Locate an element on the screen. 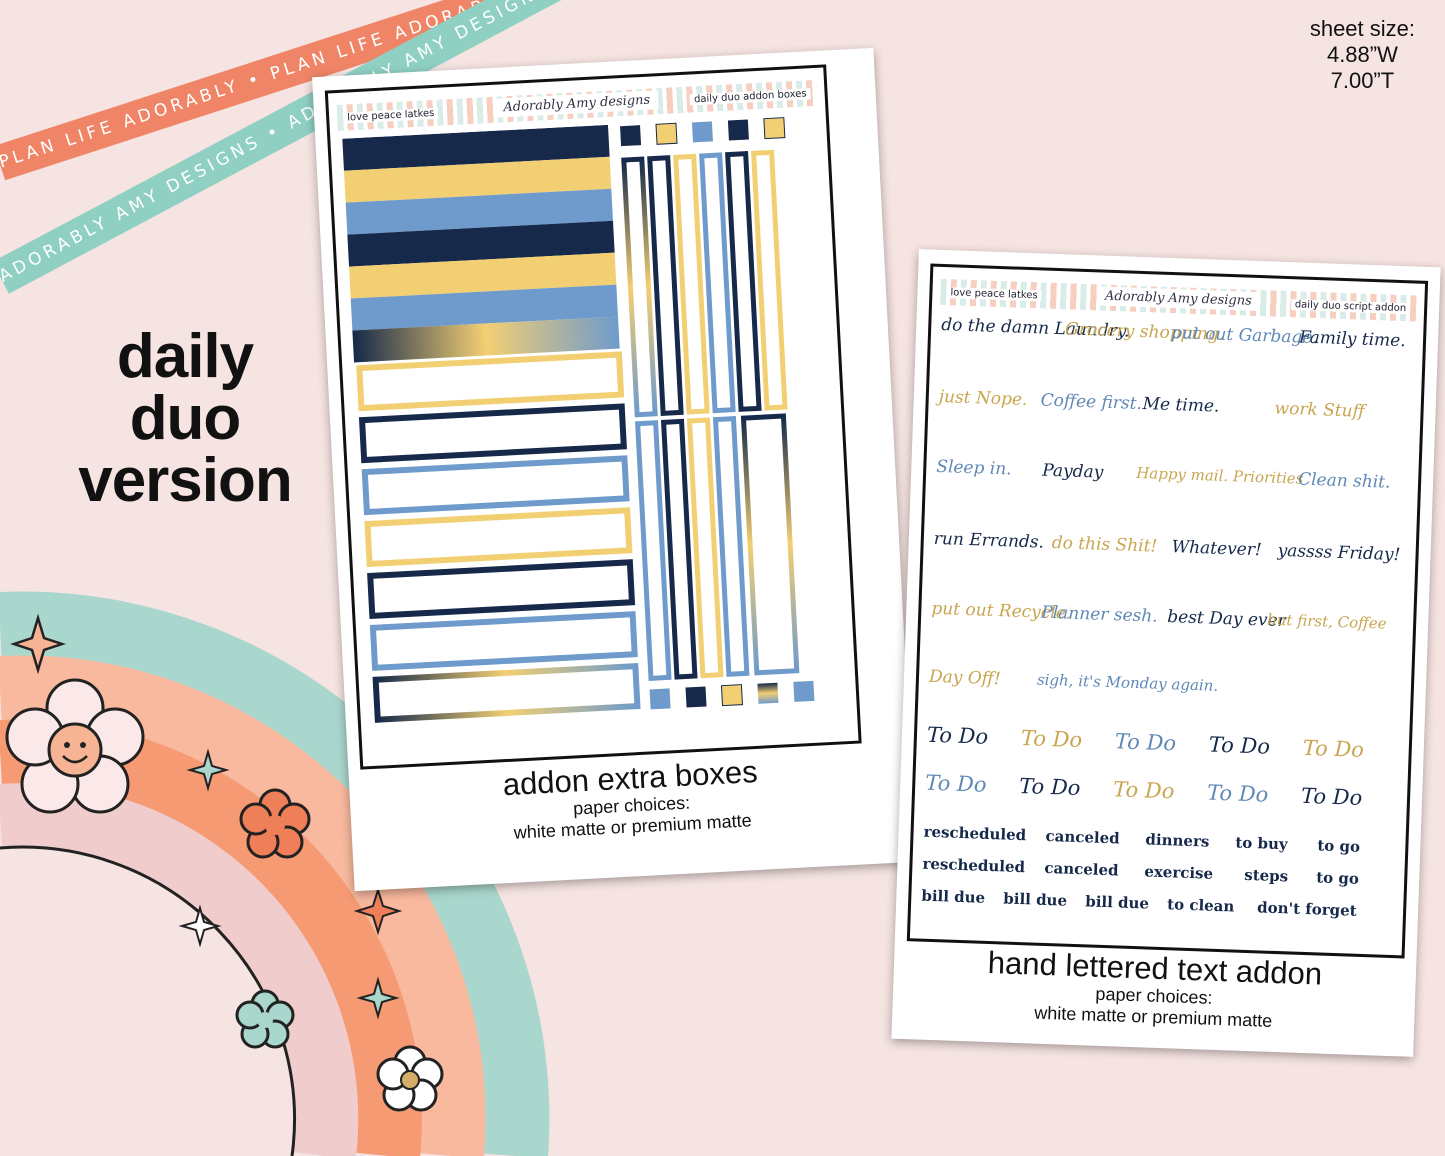  label-sticker: to buy is located at coordinates (1261, 843).